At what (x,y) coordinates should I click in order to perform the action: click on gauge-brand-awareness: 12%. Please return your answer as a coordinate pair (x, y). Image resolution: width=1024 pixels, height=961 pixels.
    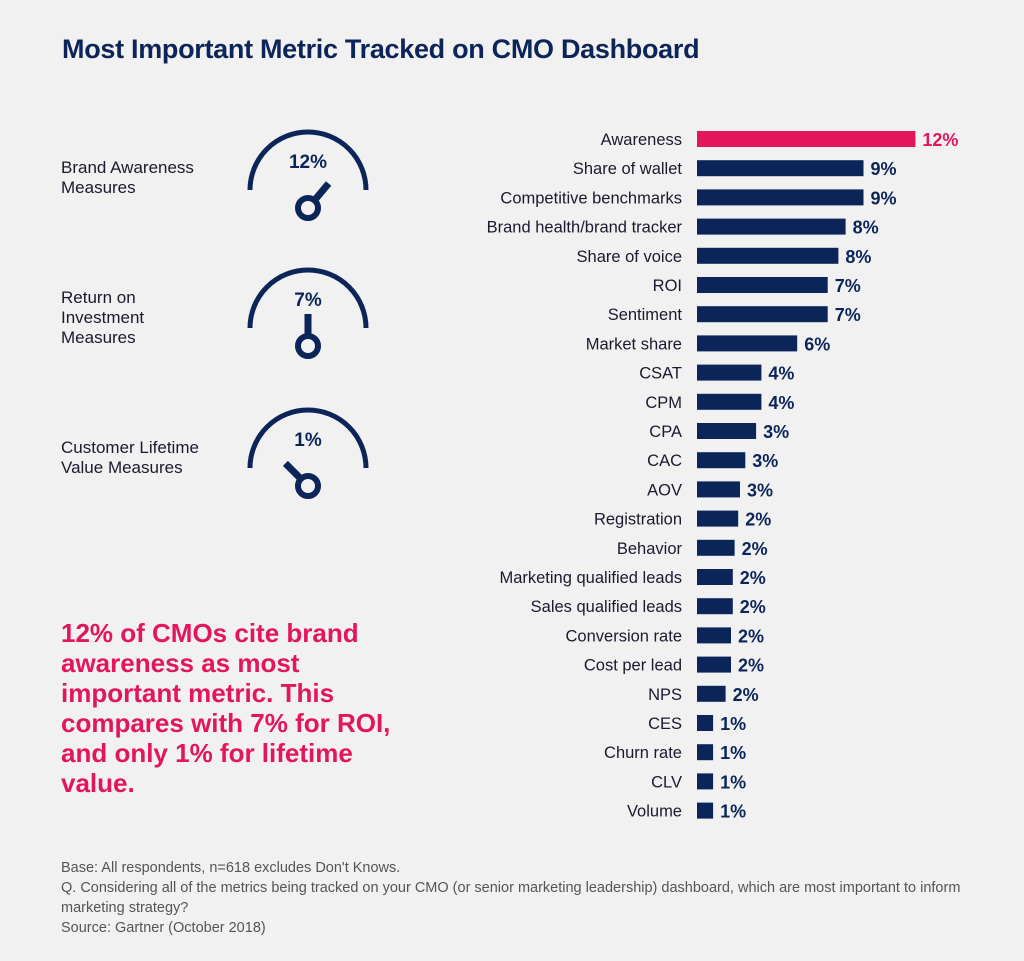
    Looking at the image, I should click on (308, 175).